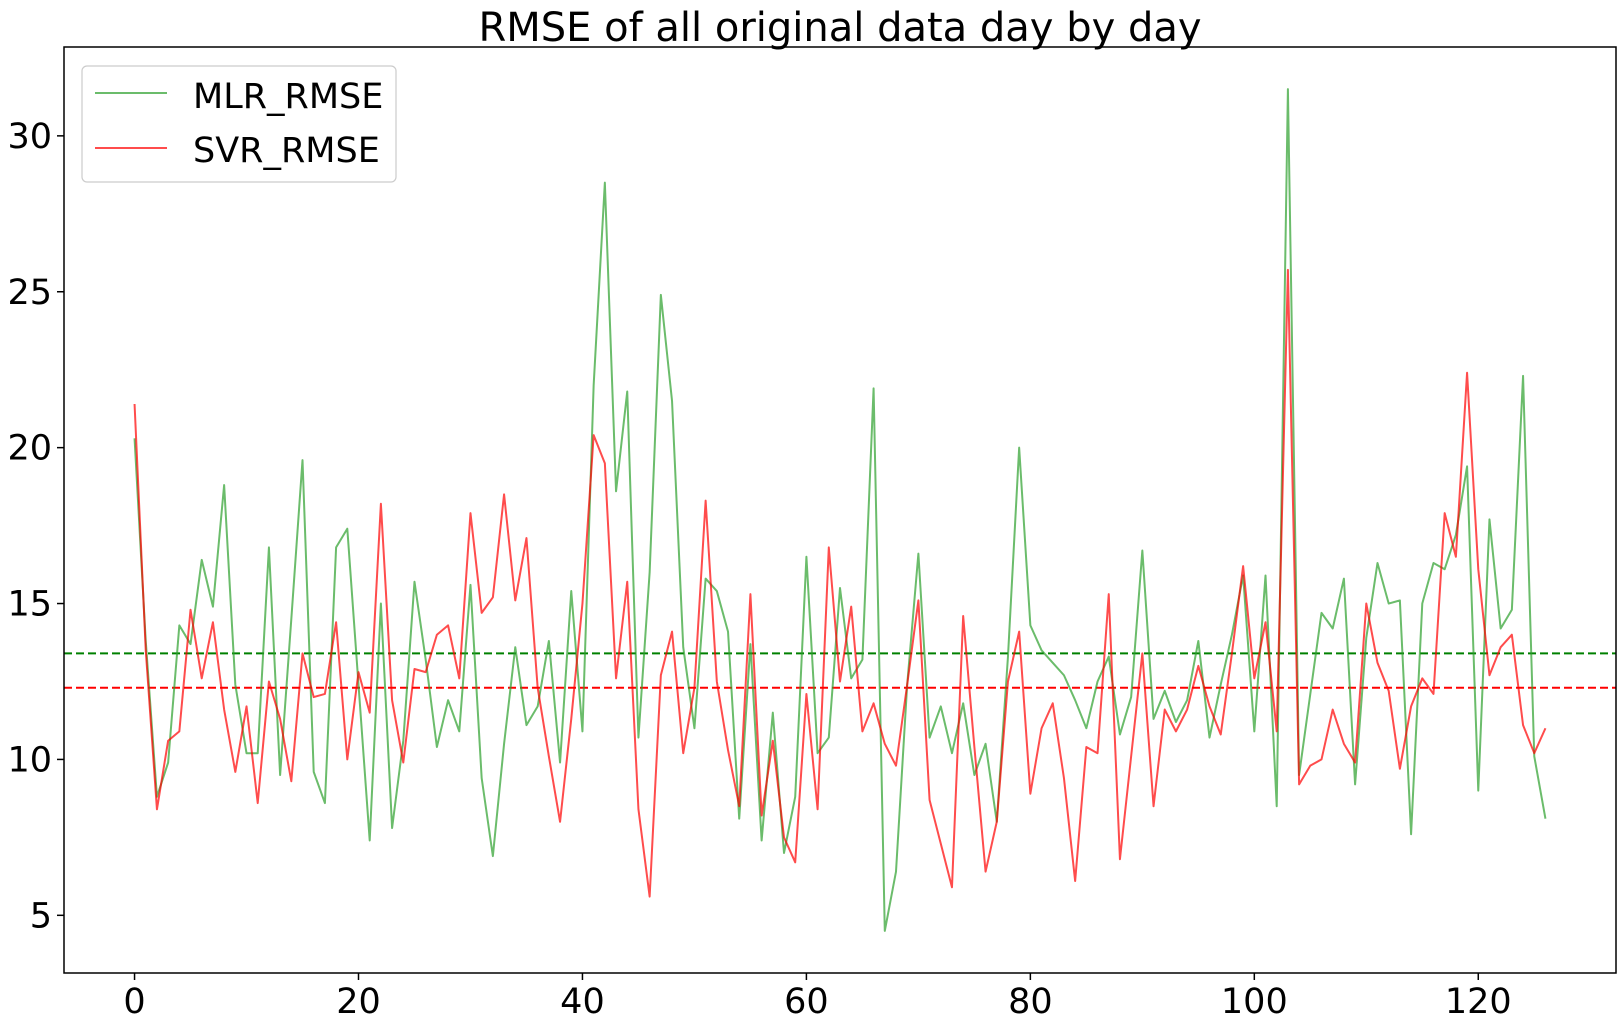 Image resolution: width=1623 pixels, height=1027 pixels. I want to click on y-tick-label: 10, so click(29, 760).